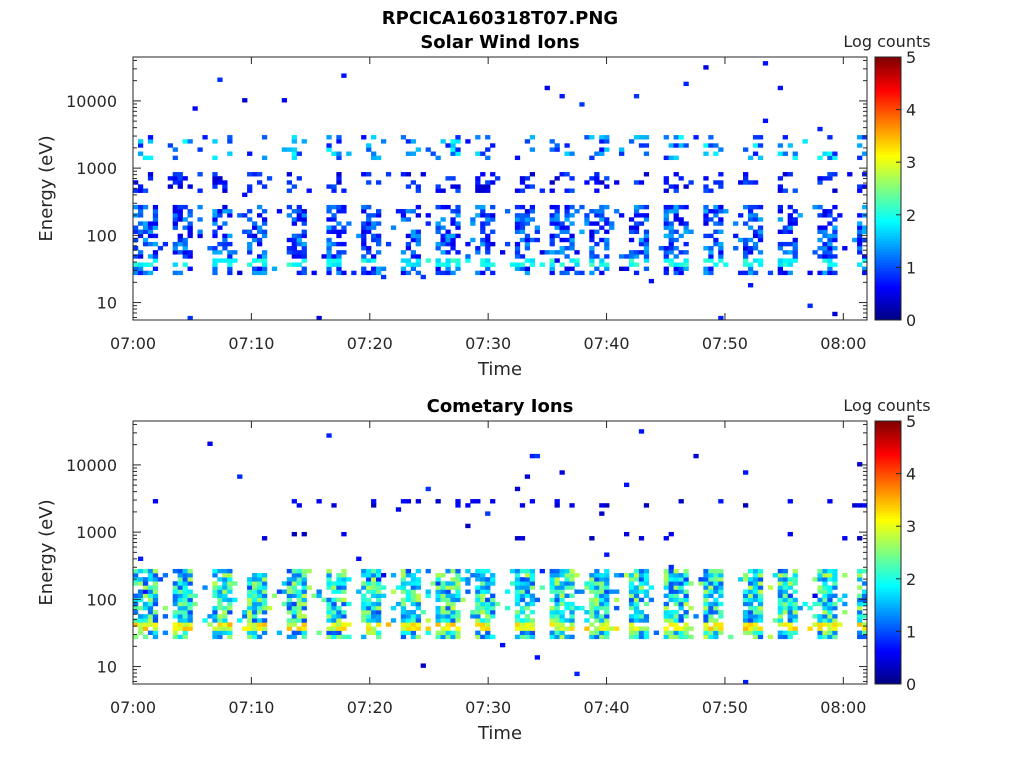 The image size is (1024, 768). What do you see at coordinates (606, 343) in the screenshot?
I see `x-tick-label: 07:40` at bounding box center [606, 343].